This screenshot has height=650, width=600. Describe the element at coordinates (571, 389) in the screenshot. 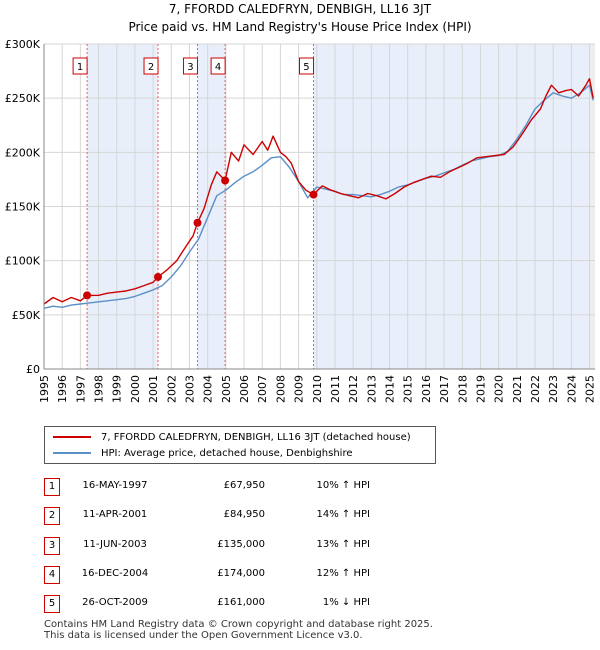

I see `x-tick-label: 2024` at that location.